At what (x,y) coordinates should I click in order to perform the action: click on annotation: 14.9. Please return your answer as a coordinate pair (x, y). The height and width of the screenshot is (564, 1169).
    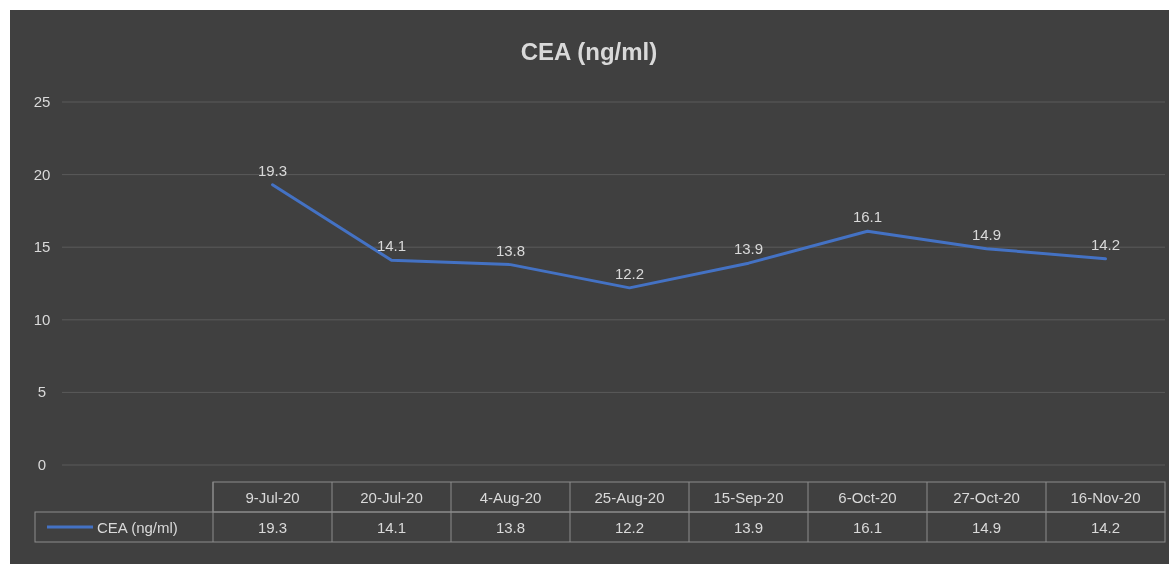
    Looking at the image, I should click on (986, 234).